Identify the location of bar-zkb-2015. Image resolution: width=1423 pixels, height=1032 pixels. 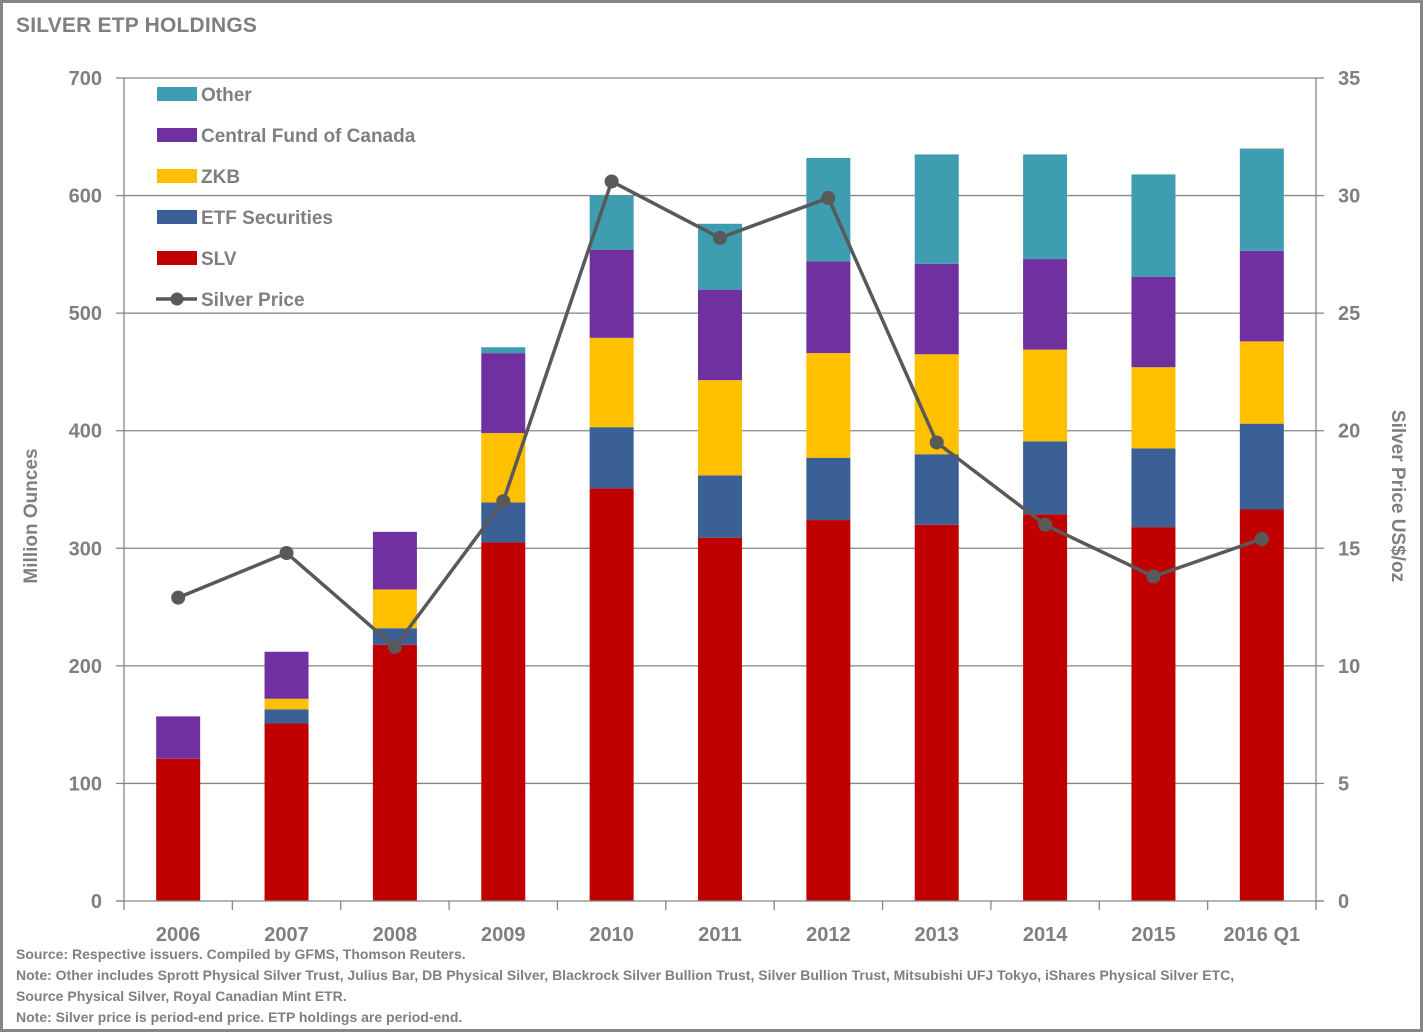
(1153, 408).